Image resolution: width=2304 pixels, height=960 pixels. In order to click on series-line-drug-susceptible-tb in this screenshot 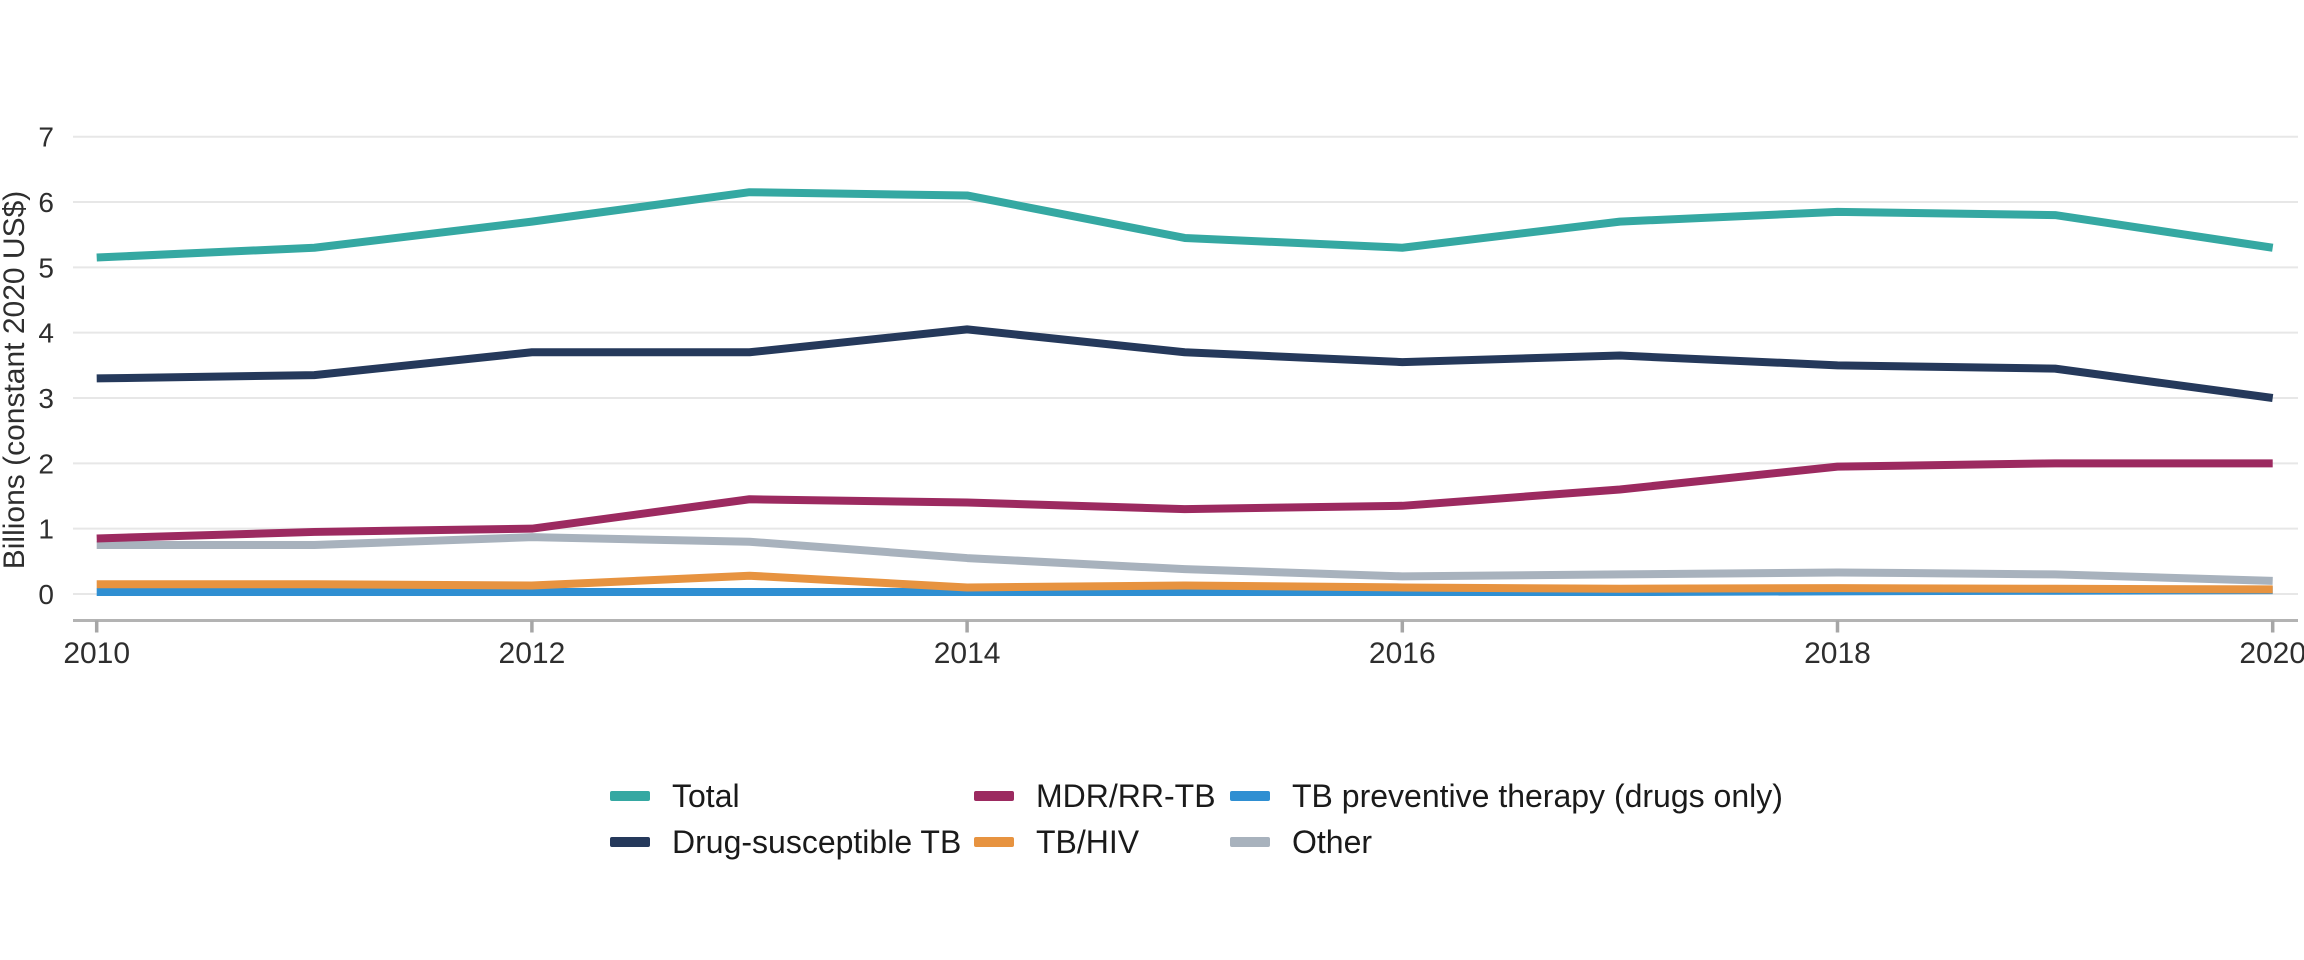, I will do `click(1185, 363)`.